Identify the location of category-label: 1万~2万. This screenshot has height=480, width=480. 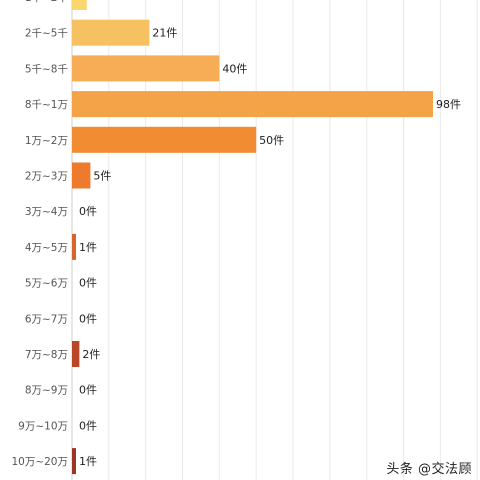
(46, 141).